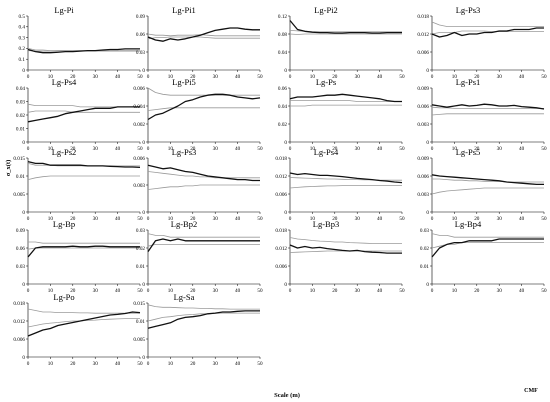  I want to click on y-tick-label: 0.015, so click(139, 304).